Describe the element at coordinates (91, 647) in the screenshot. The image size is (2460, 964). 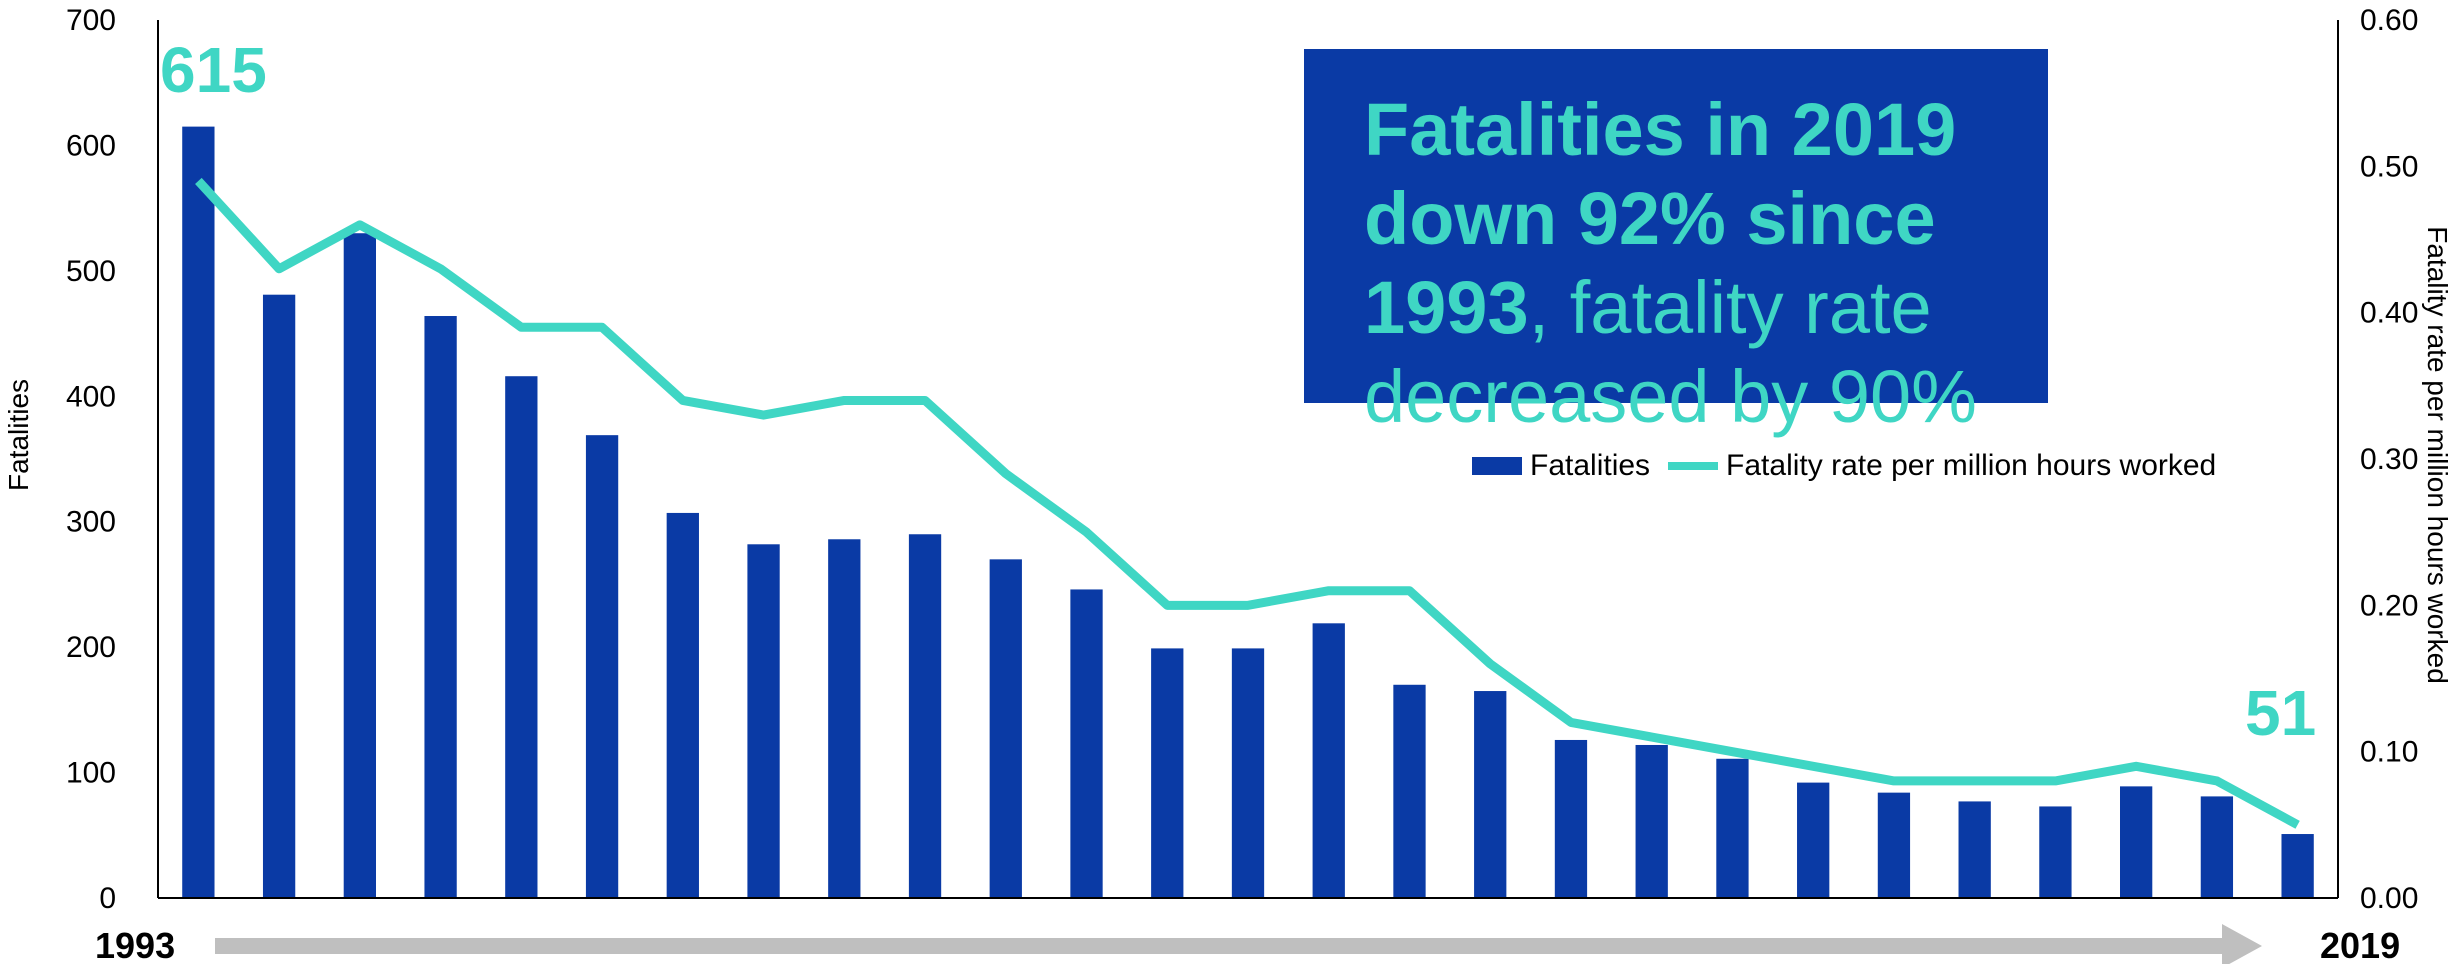
I see `left-tick-200: 200` at that location.